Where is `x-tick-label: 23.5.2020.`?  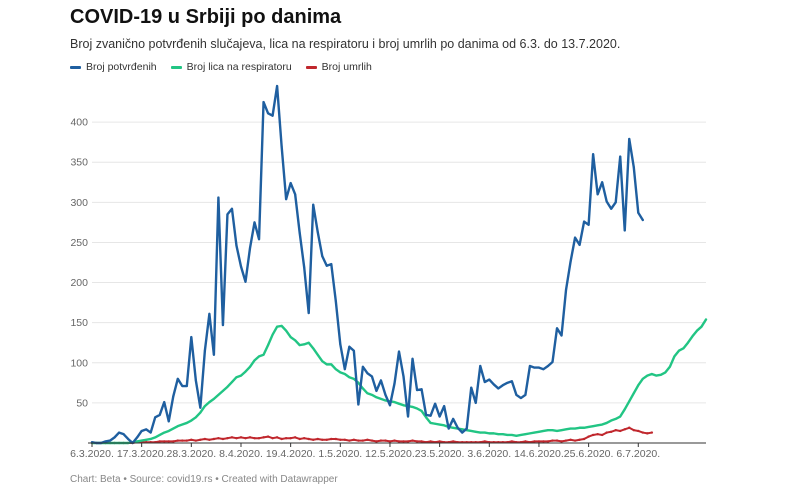 x-tick-label: 23.5.2020. is located at coordinates (440, 454).